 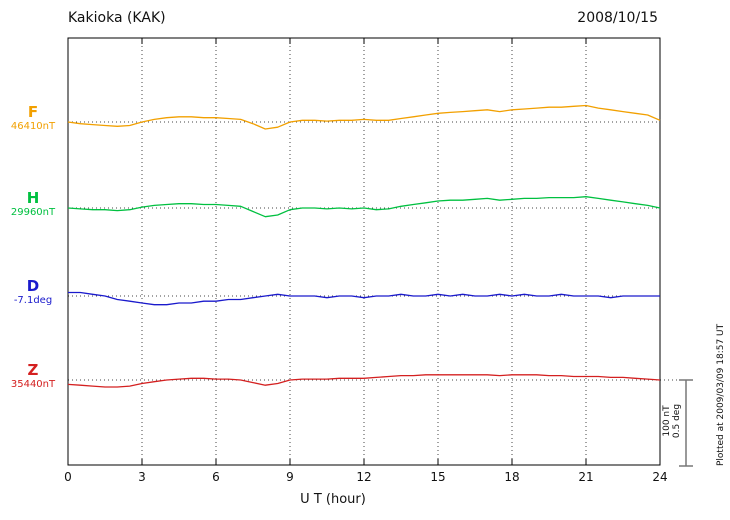 What do you see at coordinates (686, 423) in the screenshot?
I see `amplitude-scale-bar` at bounding box center [686, 423].